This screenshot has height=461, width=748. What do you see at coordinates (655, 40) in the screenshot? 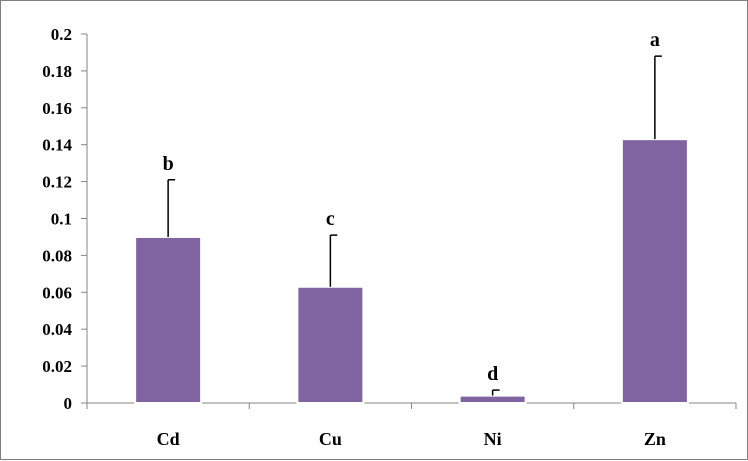
I see `significance-letter: a` at bounding box center [655, 40].